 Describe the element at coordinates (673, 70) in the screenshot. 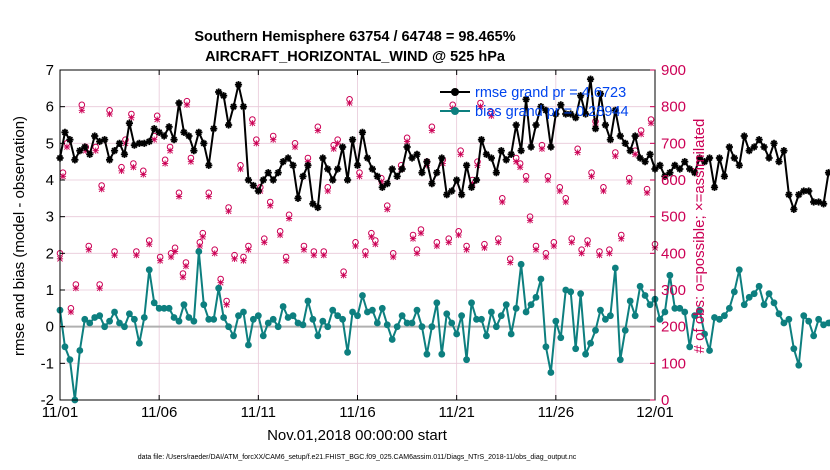

I see `y-tick-label-right: 900` at that location.